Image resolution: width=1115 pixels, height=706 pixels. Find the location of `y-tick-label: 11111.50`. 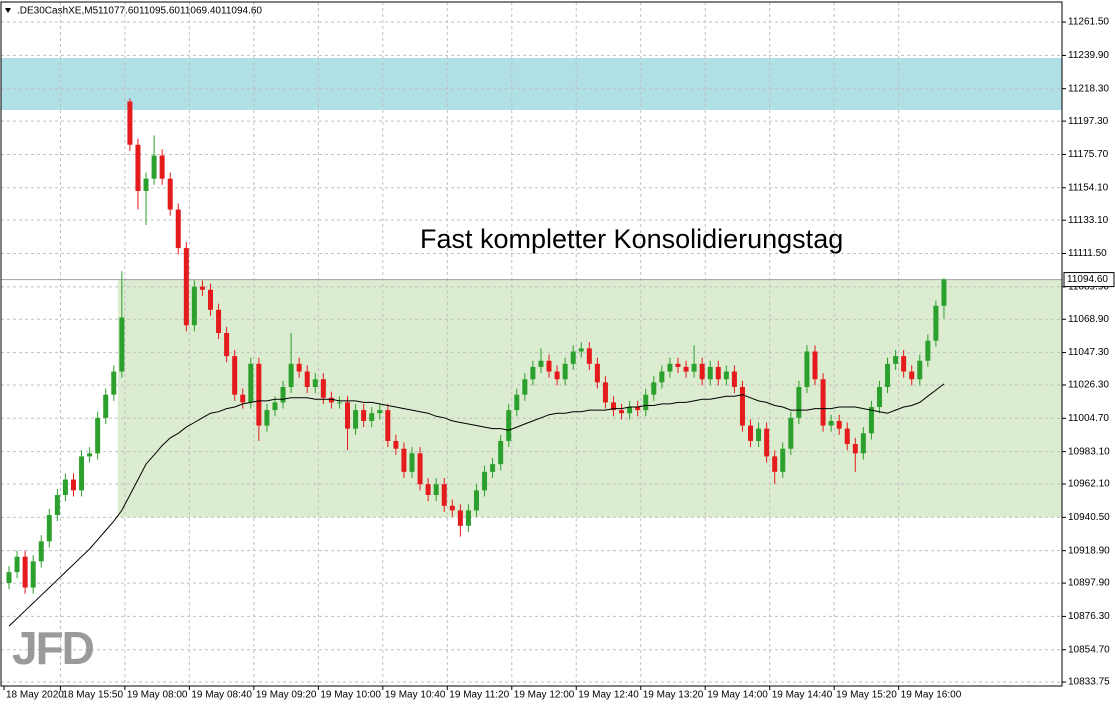

y-tick-label: 11111.50 is located at coordinates (1087, 253).